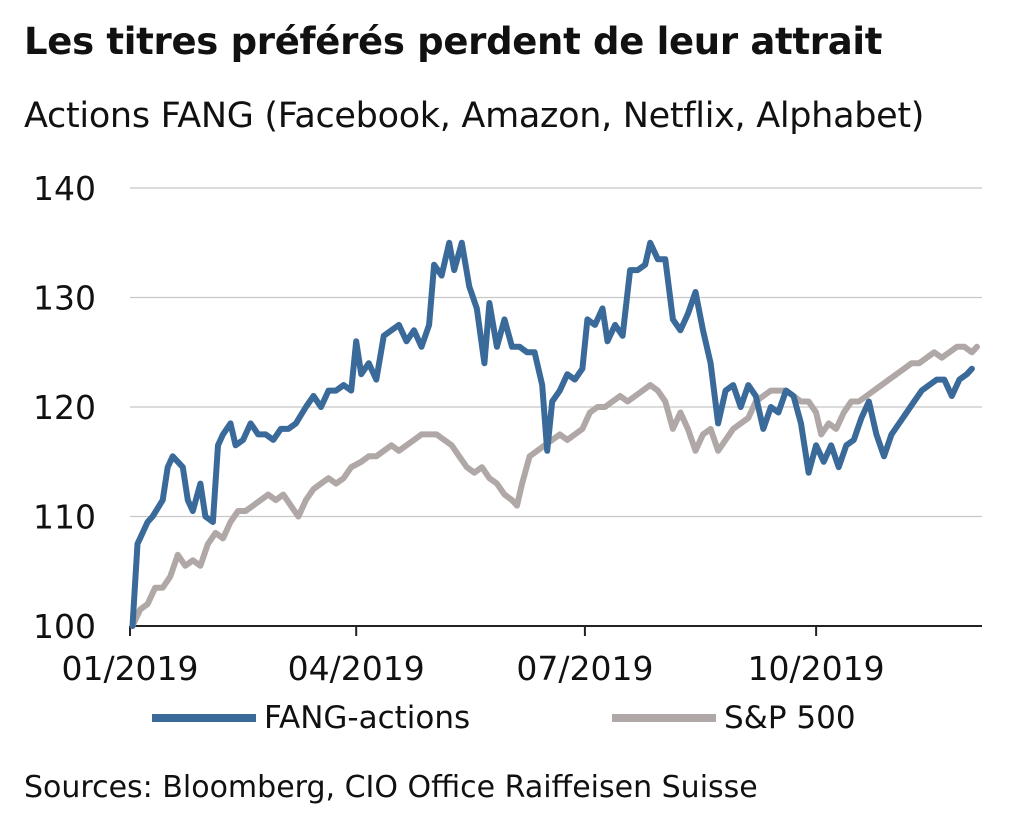  I want to click on axes, so click(555, 630).